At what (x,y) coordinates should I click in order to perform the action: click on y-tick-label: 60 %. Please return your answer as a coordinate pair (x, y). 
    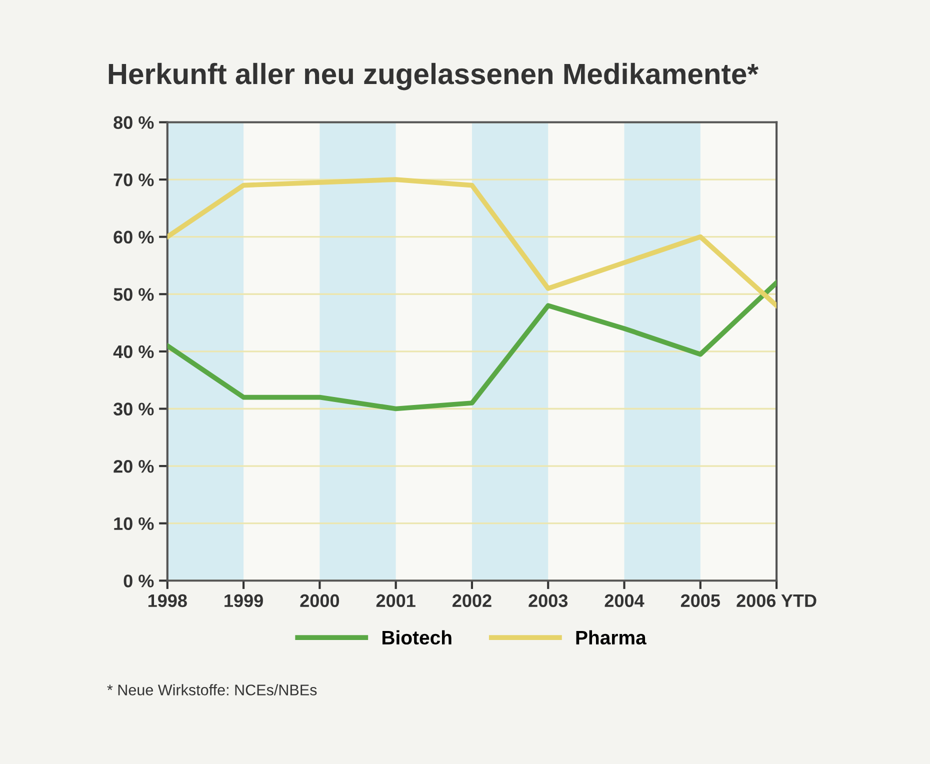
    Looking at the image, I should click on (134, 237).